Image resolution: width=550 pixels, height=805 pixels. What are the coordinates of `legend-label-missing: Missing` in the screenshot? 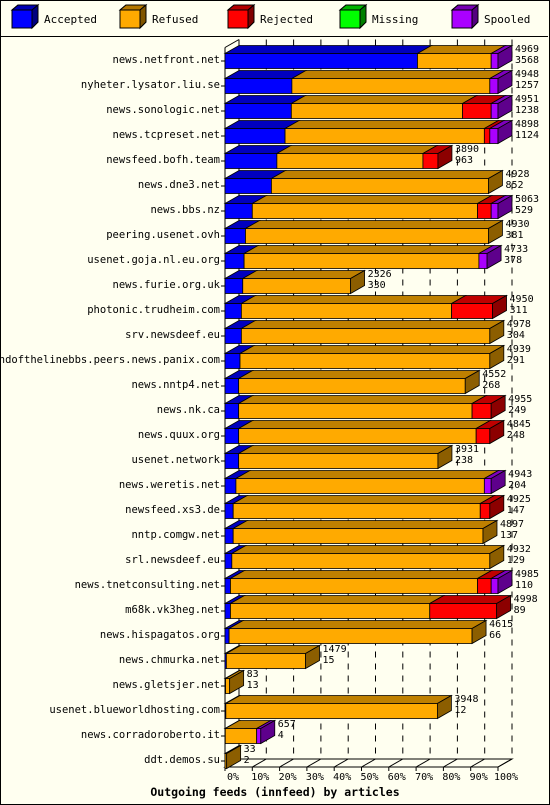 It's located at (395, 19).